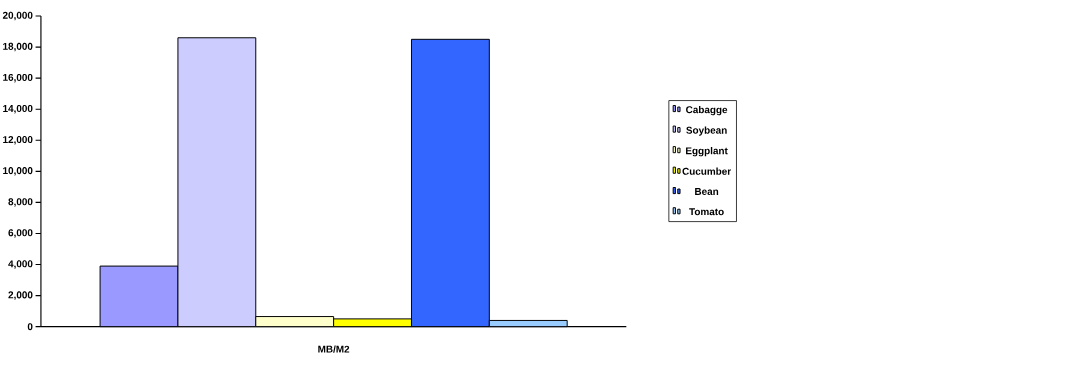  Describe the element at coordinates (706, 171) in the screenshot. I see `legend-label: Cucumber` at that location.